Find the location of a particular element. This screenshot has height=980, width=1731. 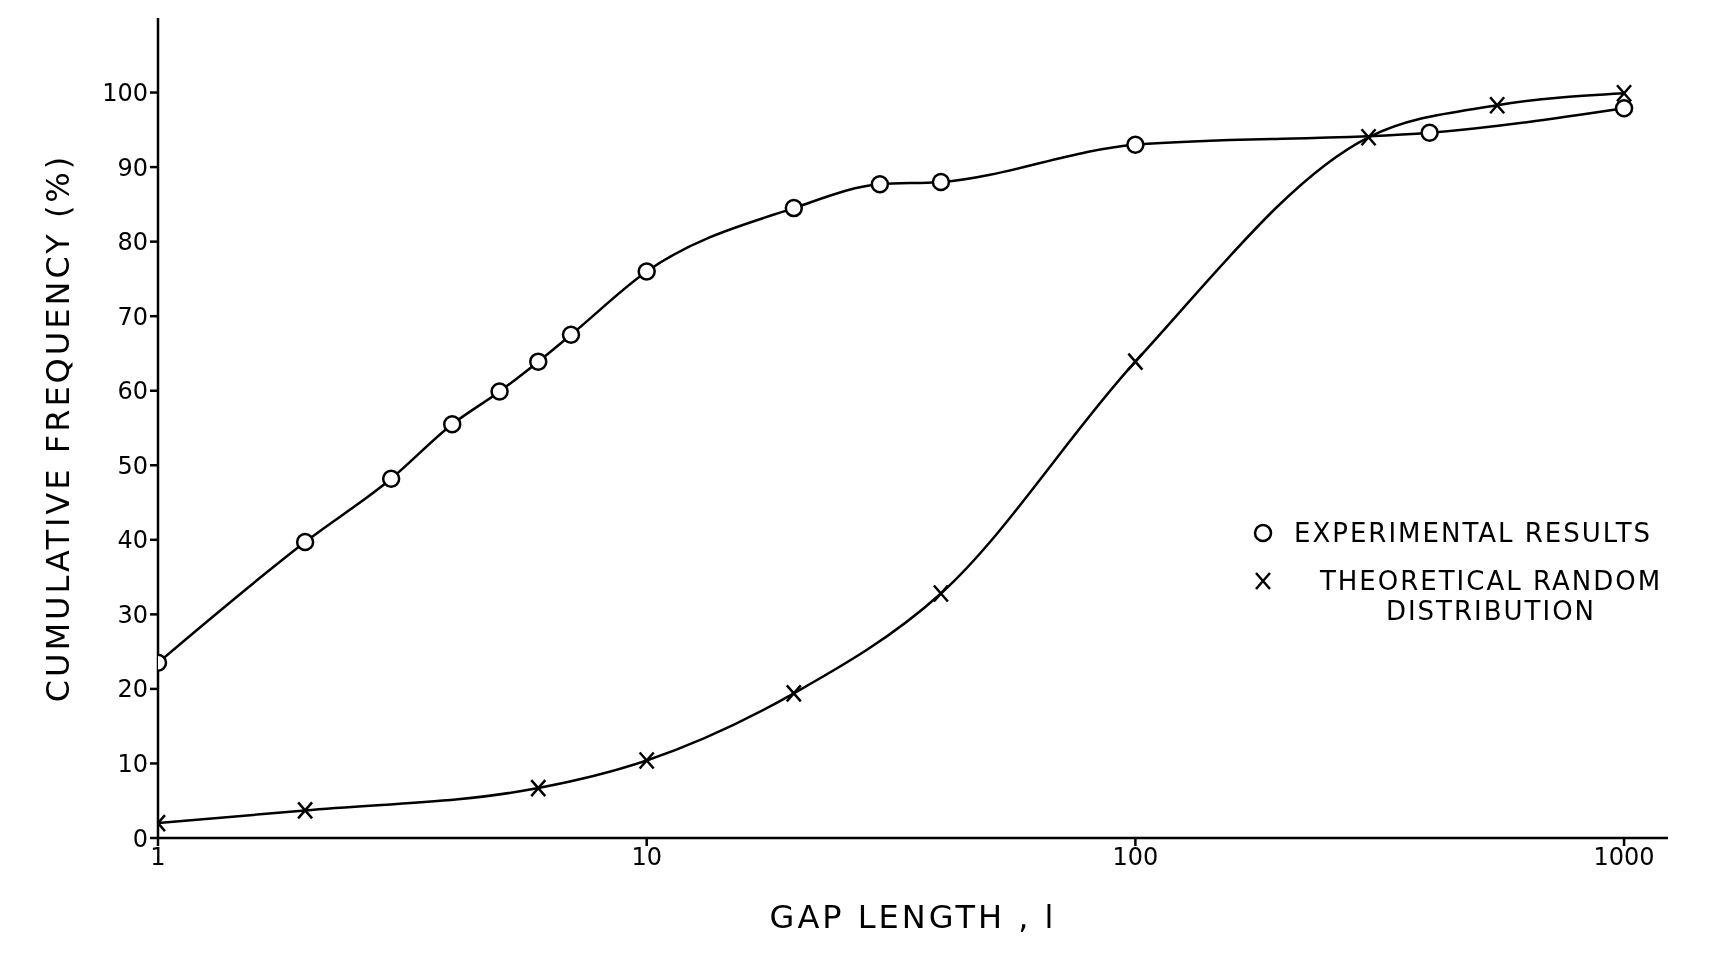

x-tick-label: 1000 is located at coordinates (1624, 857).